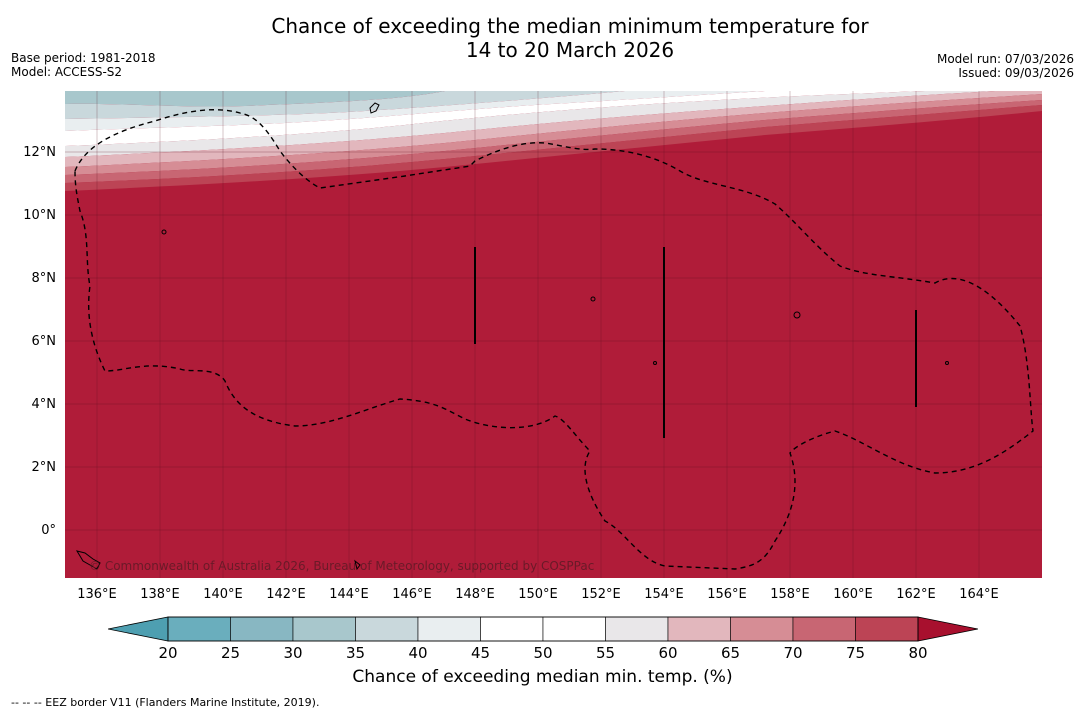 The height and width of the screenshot is (713, 1085). What do you see at coordinates (605, 653) in the screenshot?
I see `colorbar-tick-label: 55` at bounding box center [605, 653].